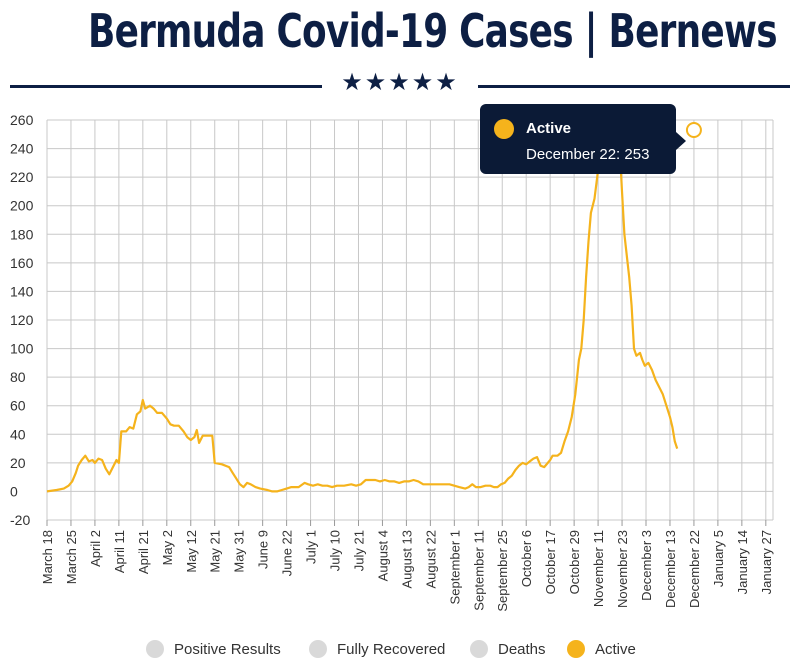 The width and height of the screenshot is (800, 672). Describe the element at coordinates (358, 550) in the screenshot. I see `x-tick-label: July 21` at that location.